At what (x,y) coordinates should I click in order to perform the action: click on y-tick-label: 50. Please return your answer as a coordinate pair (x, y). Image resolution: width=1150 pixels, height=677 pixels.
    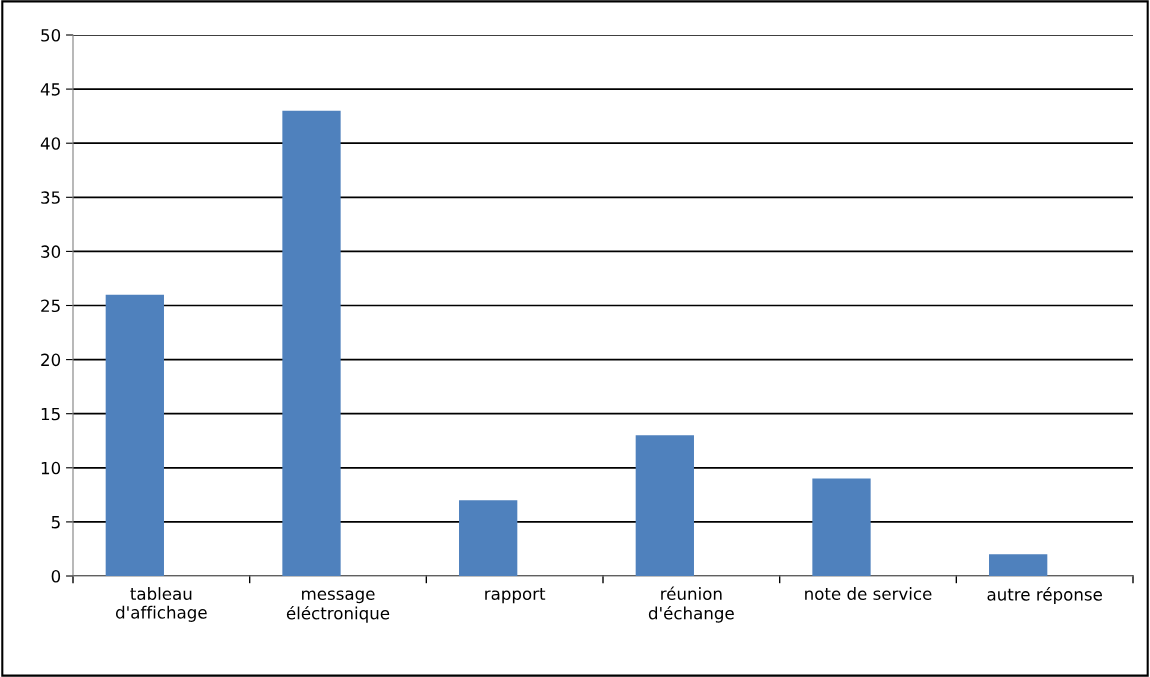
    Looking at the image, I should click on (51, 35).